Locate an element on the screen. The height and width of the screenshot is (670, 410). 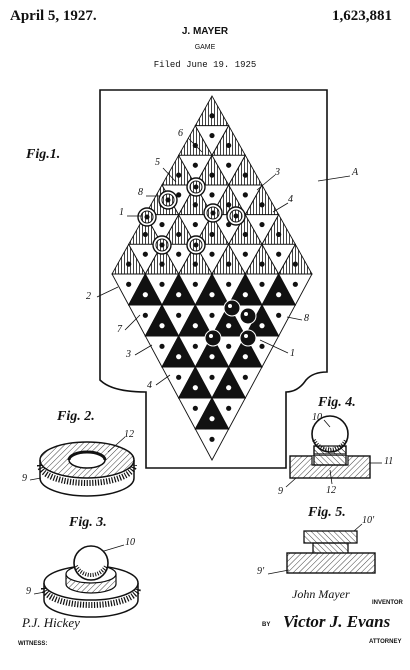
fig5-ref-10p: 10' is located at coordinates (368, 520).